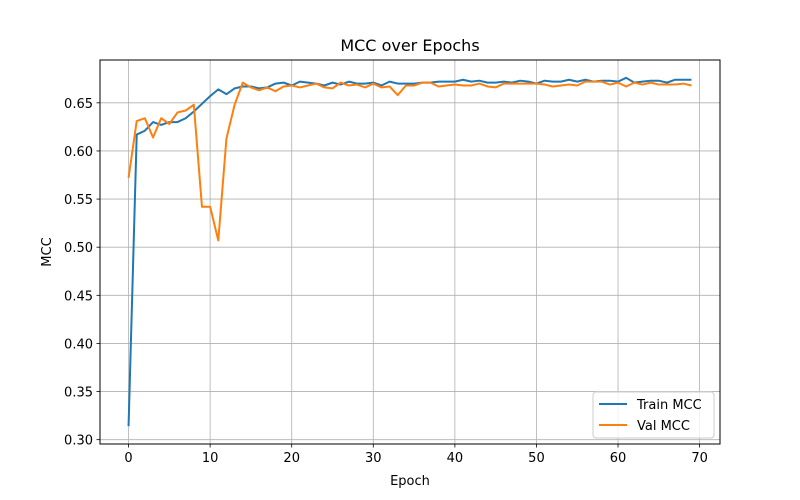 This screenshot has height=500, width=800. Describe the element at coordinates (78, 104) in the screenshot. I see `y-tick-label: 0.65` at that location.